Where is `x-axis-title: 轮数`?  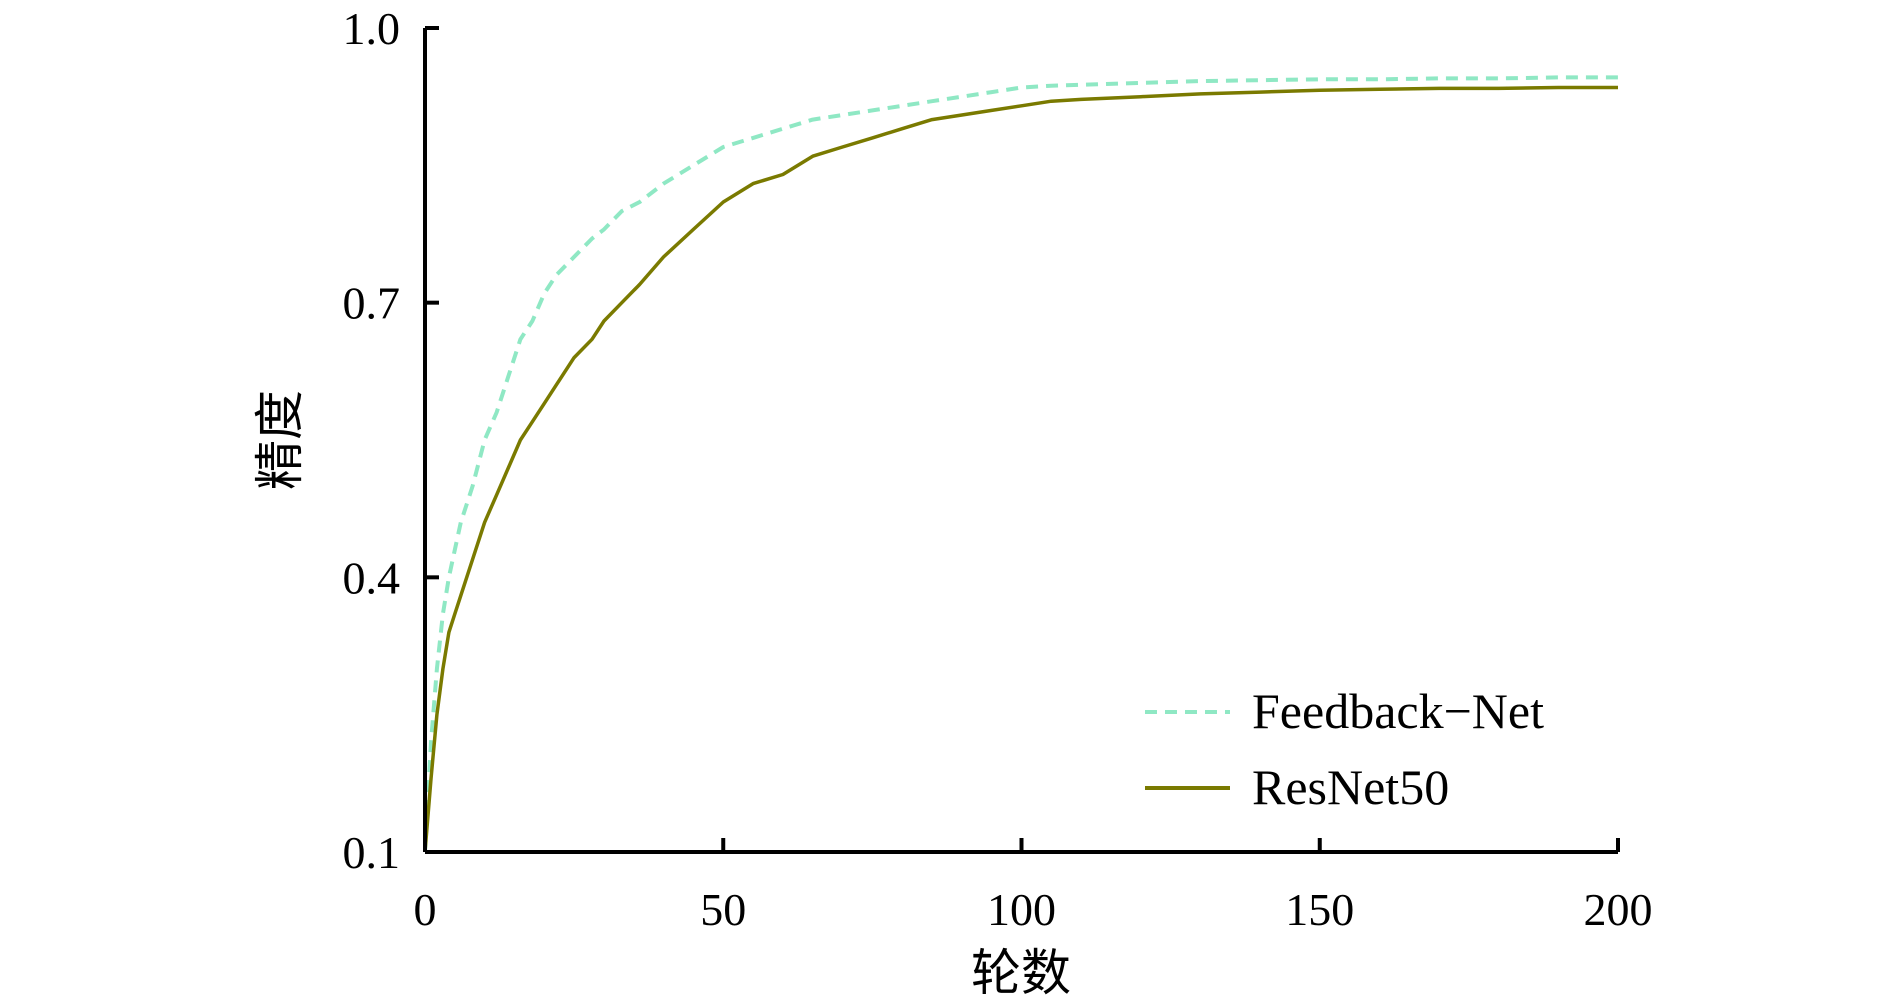
x-axis-title: 轮数 is located at coordinates (1021, 973).